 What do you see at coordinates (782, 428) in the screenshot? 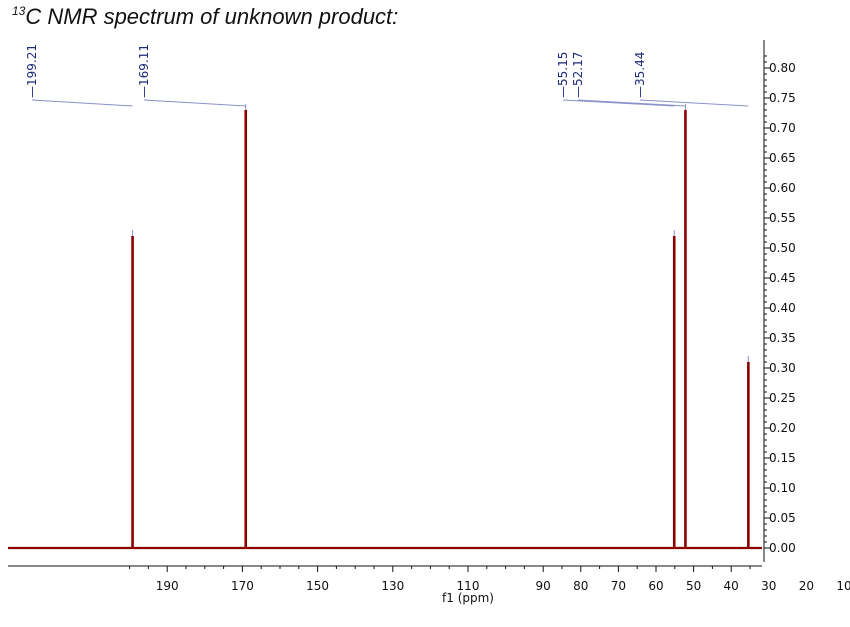
I see `y-tick-label: 0.20` at bounding box center [782, 428].